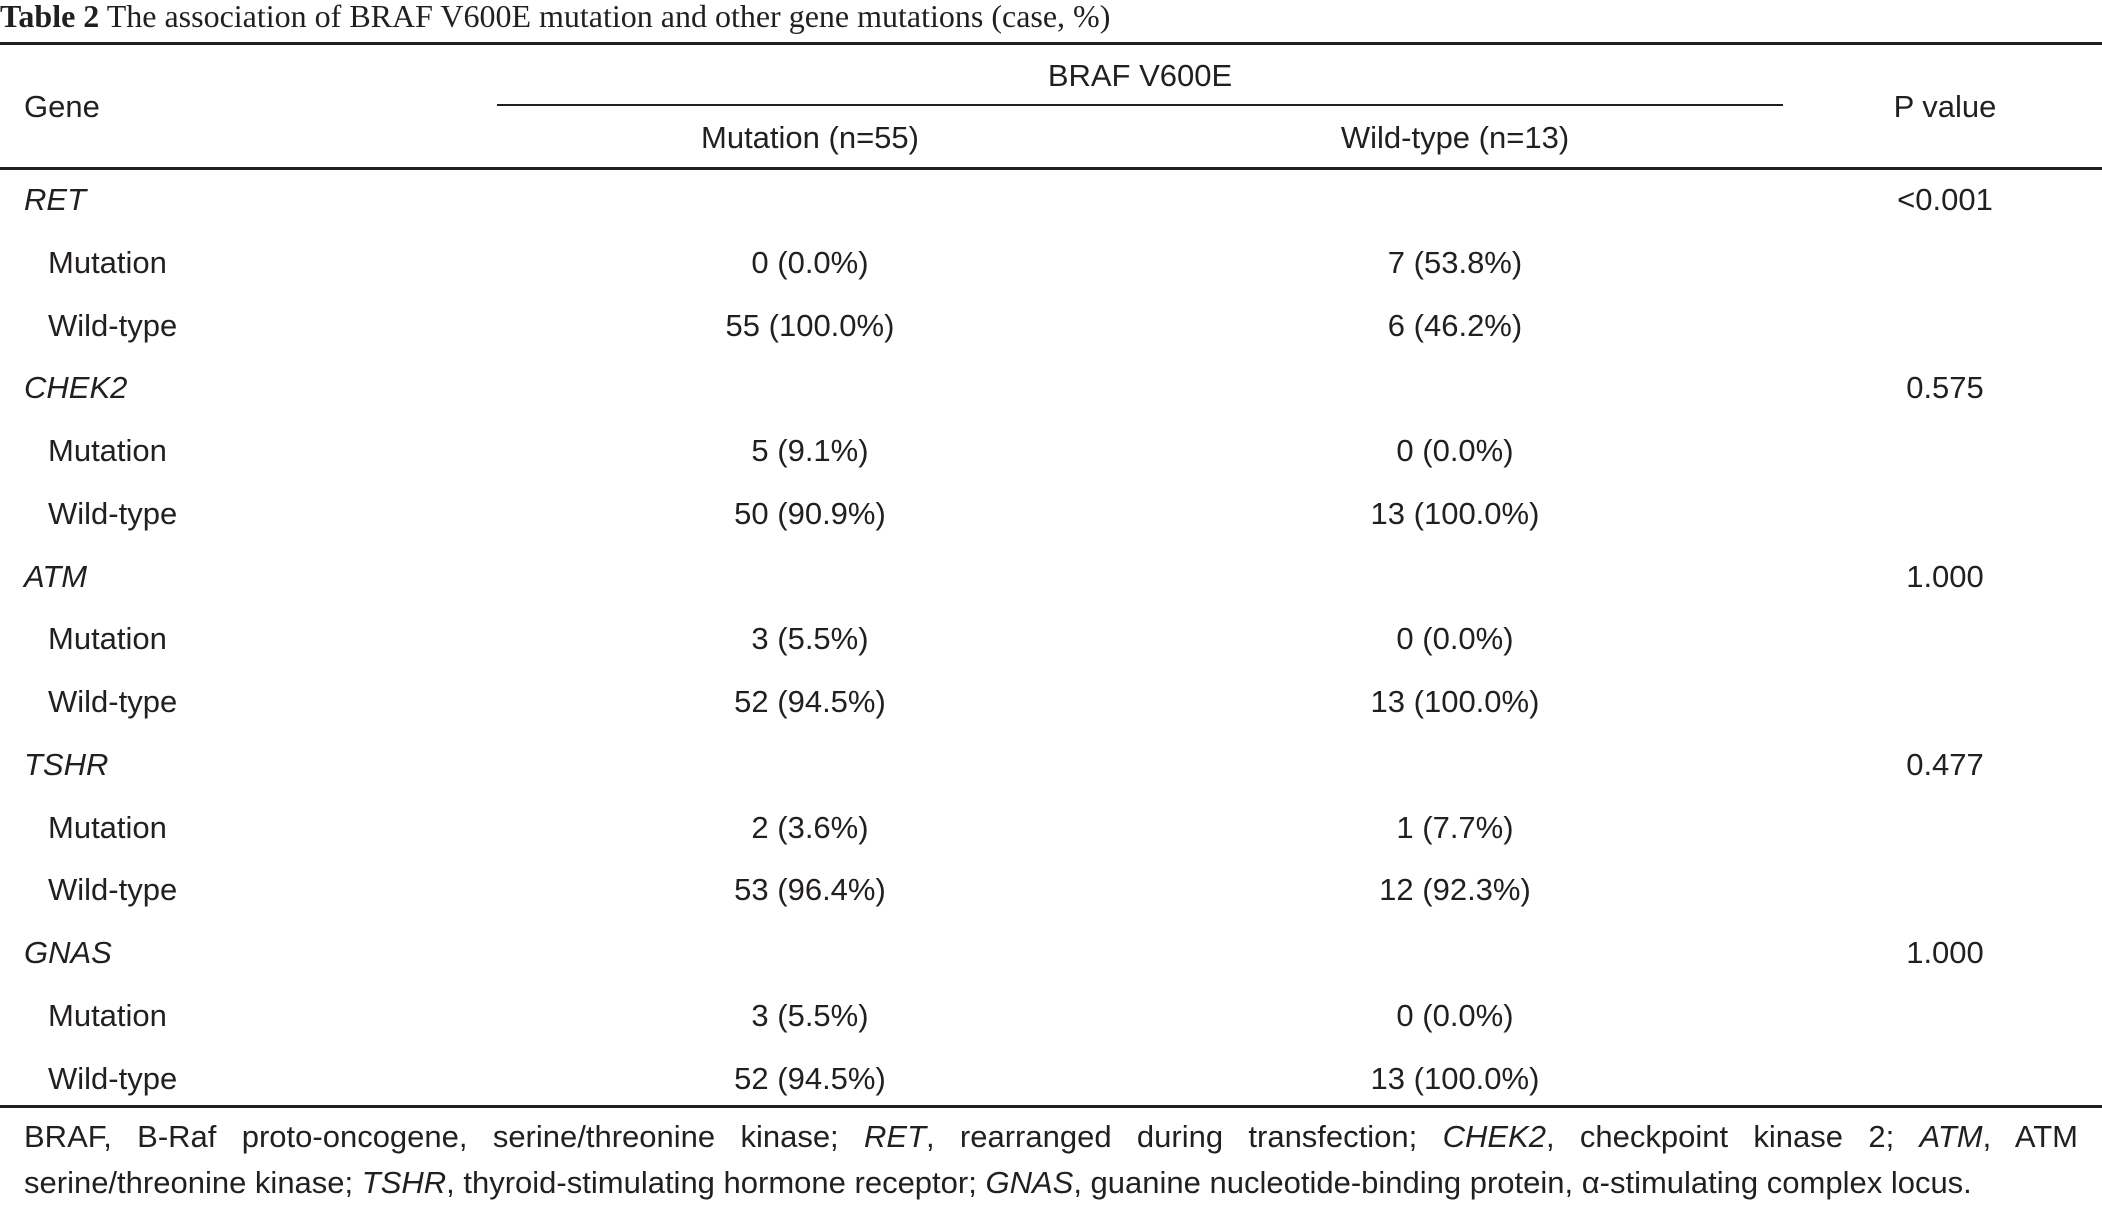 The height and width of the screenshot is (1206, 2102). I want to click on footnote-gene-name: ATM, so click(1951, 1136).